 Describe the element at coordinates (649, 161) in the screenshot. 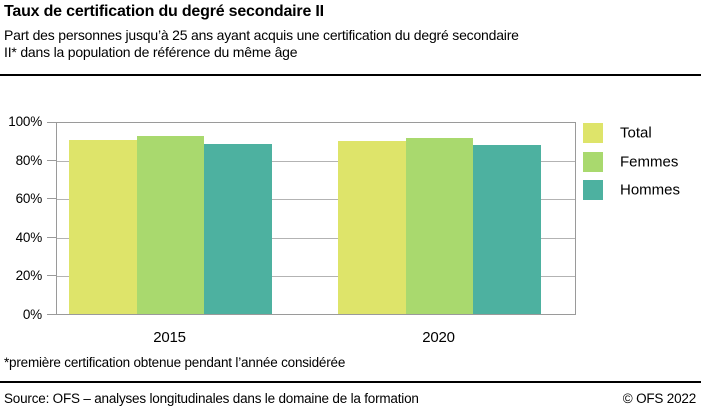

I see `legend-label-femmes: Femmes` at that location.